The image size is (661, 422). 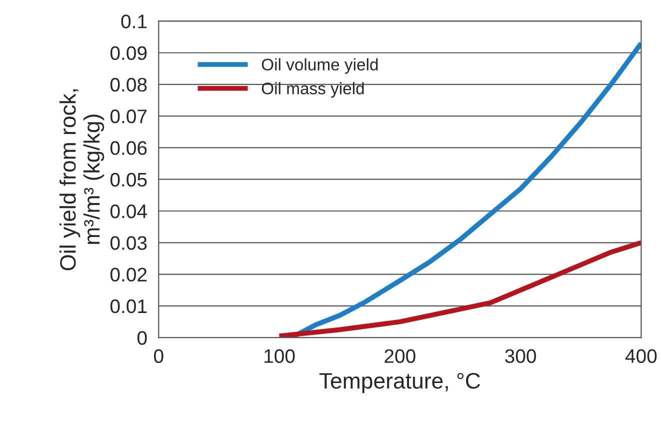 What do you see at coordinates (399, 383) in the screenshot?
I see `x-axis-title: Temperature, °C` at bounding box center [399, 383].